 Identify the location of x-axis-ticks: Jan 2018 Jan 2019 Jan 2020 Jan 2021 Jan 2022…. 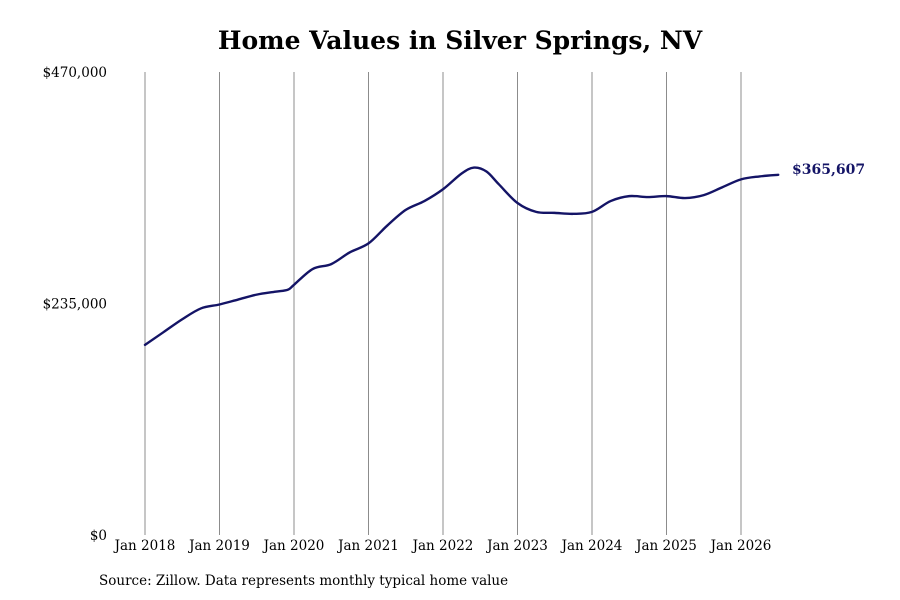
(442, 546).